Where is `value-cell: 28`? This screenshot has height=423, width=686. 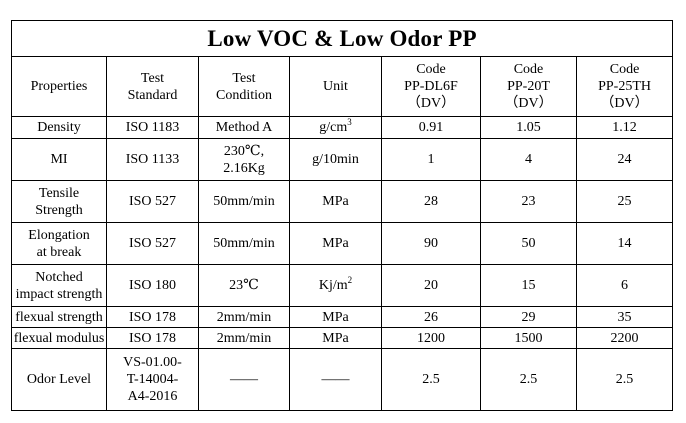
value-cell: 28 is located at coordinates (431, 201).